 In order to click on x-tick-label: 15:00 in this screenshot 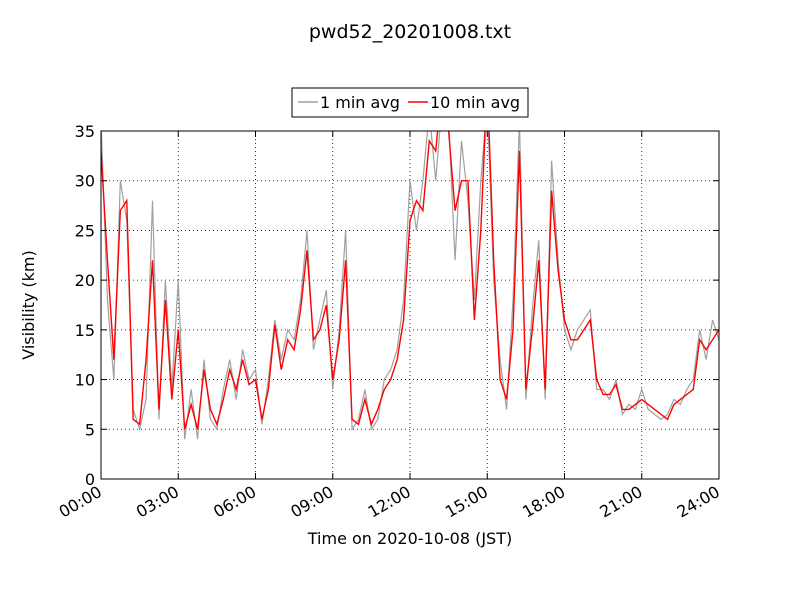, I will do `click(466, 502)`.